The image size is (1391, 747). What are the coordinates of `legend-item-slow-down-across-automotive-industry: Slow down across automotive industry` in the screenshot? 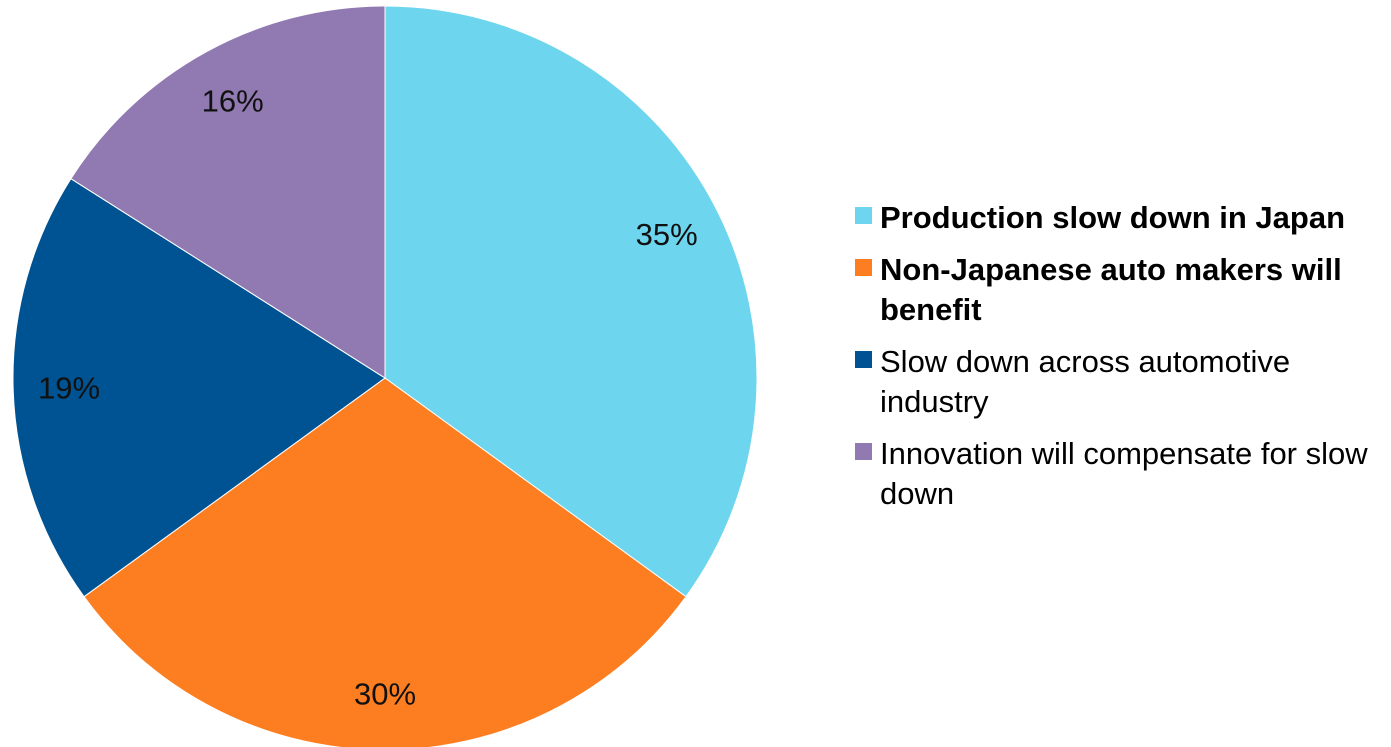 It's located at (1123, 382).